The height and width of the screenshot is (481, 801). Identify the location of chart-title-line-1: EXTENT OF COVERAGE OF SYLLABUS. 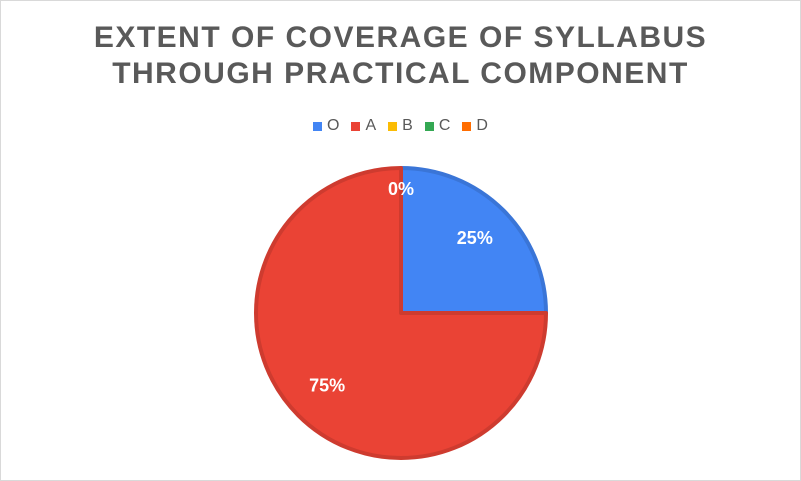
(400, 37).